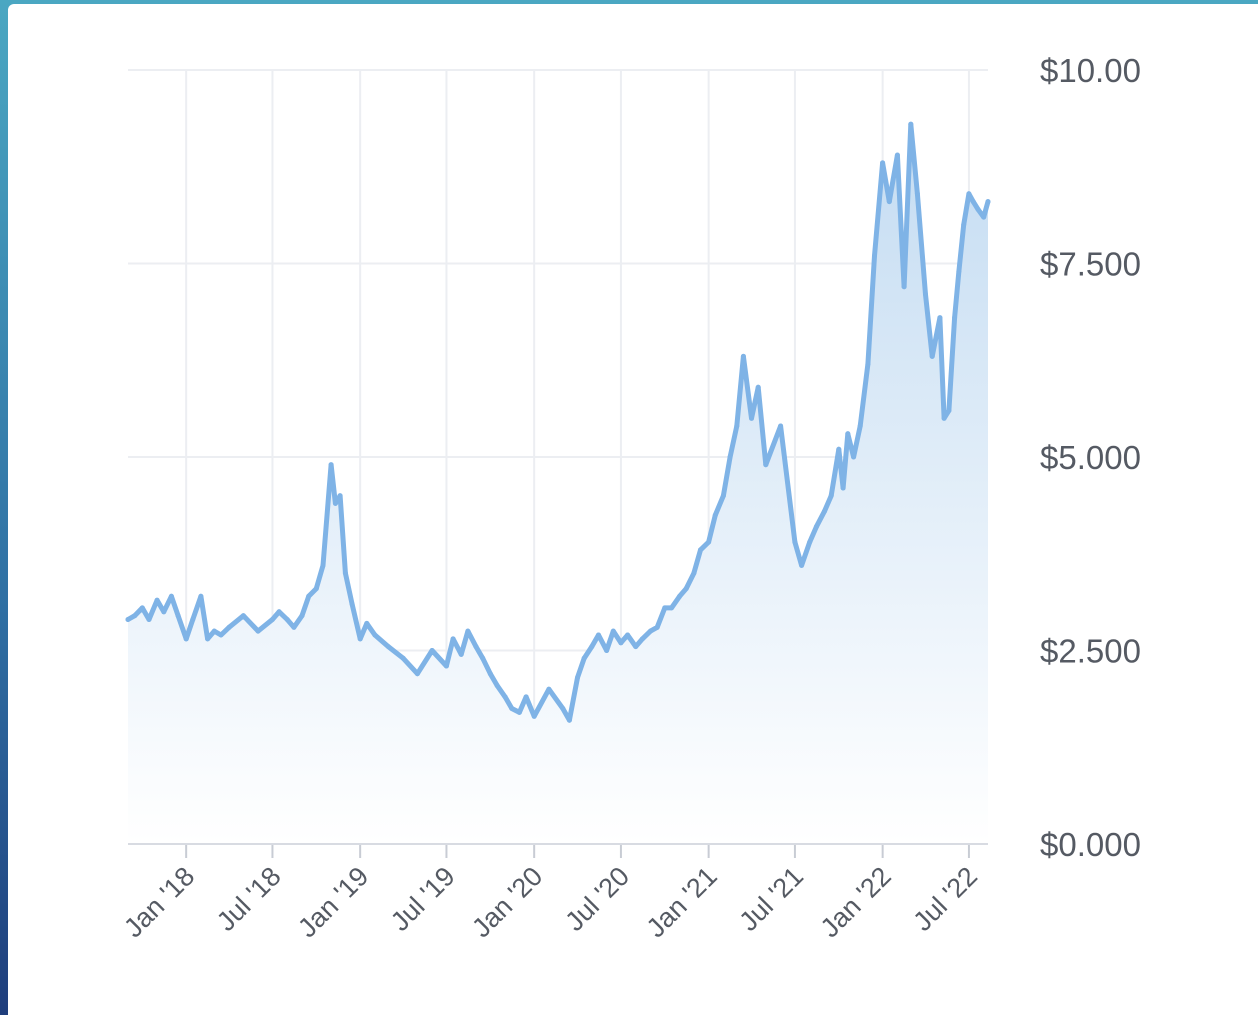 The height and width of the screenshot is (1015, 1258). Describe the element at coordinates (856, 902) in the screenshot. I see `x-tick-label: Jan '22` at that location.